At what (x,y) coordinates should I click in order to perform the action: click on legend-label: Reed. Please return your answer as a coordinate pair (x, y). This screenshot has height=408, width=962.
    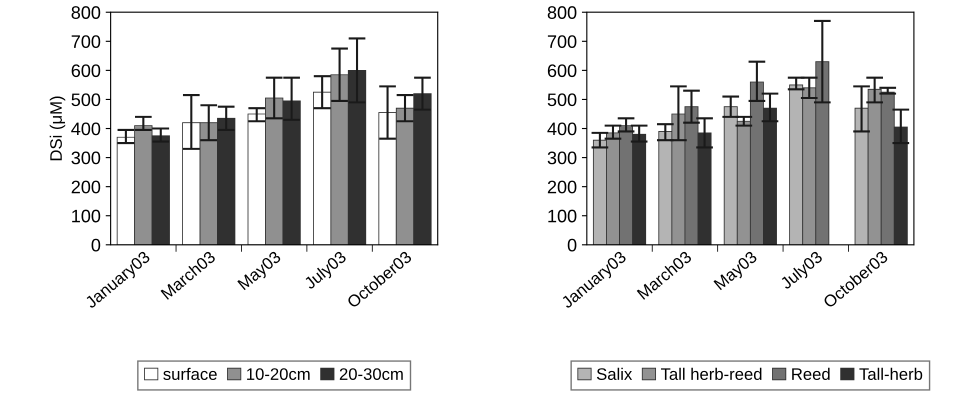
    Looking at the image, I should click on (811, 374).